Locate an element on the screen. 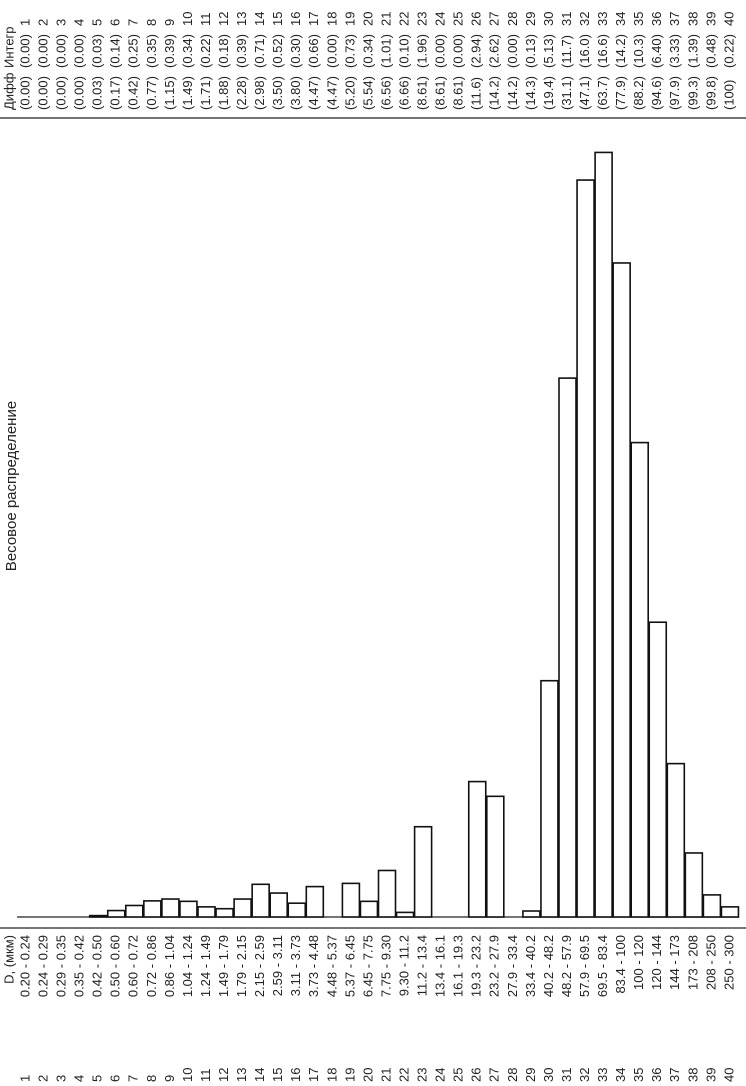 This screenshot has width=746, height=1086. column-header: Интегр is located at coordinates (8, 47).